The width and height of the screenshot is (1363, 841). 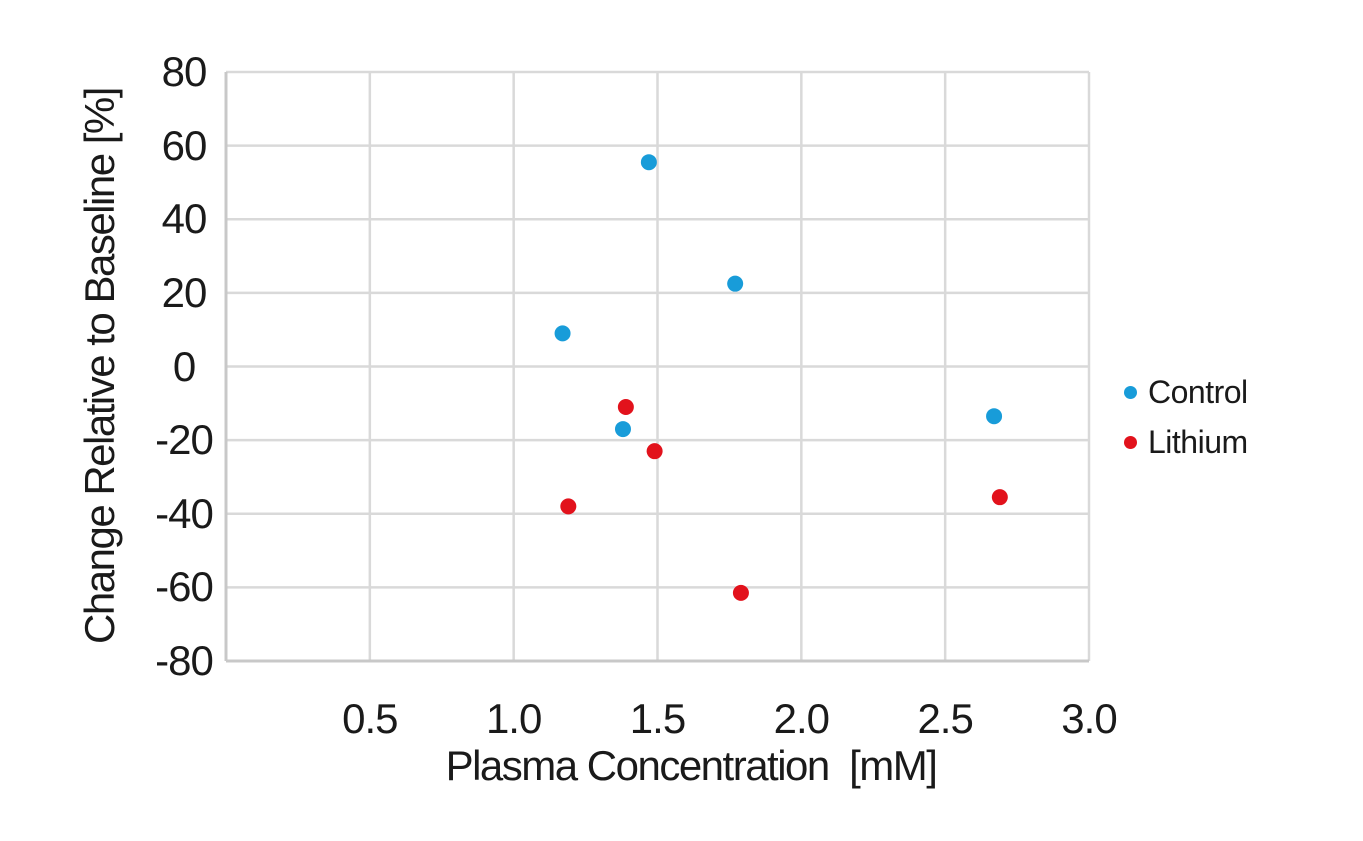 What do you see at coordinates (1198, 391) in the screenshot?
I see `legend-item-label: Control` at bounding box center [1198, 391].